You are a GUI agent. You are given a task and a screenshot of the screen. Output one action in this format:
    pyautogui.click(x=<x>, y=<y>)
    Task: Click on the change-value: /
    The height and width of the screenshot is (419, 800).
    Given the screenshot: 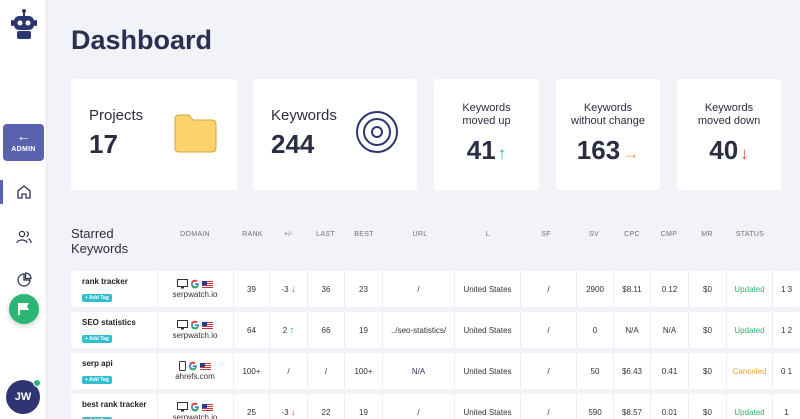 What is the action you would take?
    pyautogui.click(x=288, y=371)
    